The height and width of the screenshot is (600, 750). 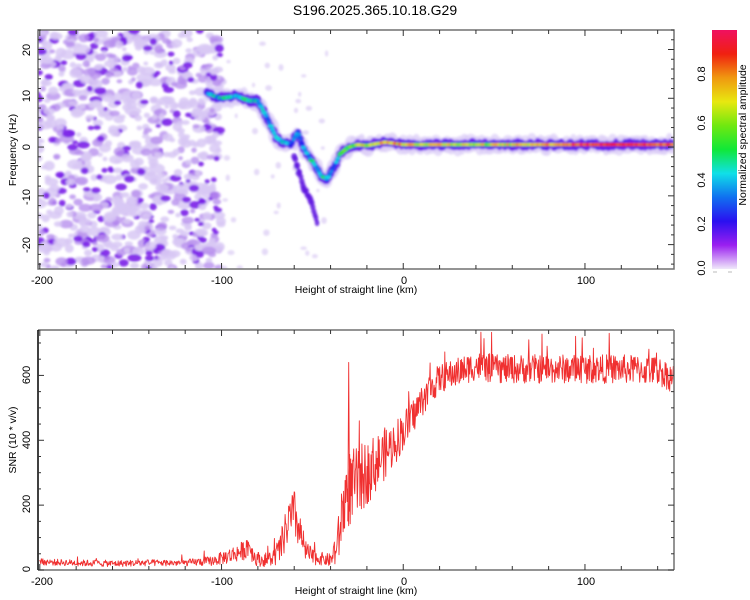 What do you see at coordinates (724, 149) in the screenshot?
I see `colorbar-gradient` at bounding box center [724, 149].